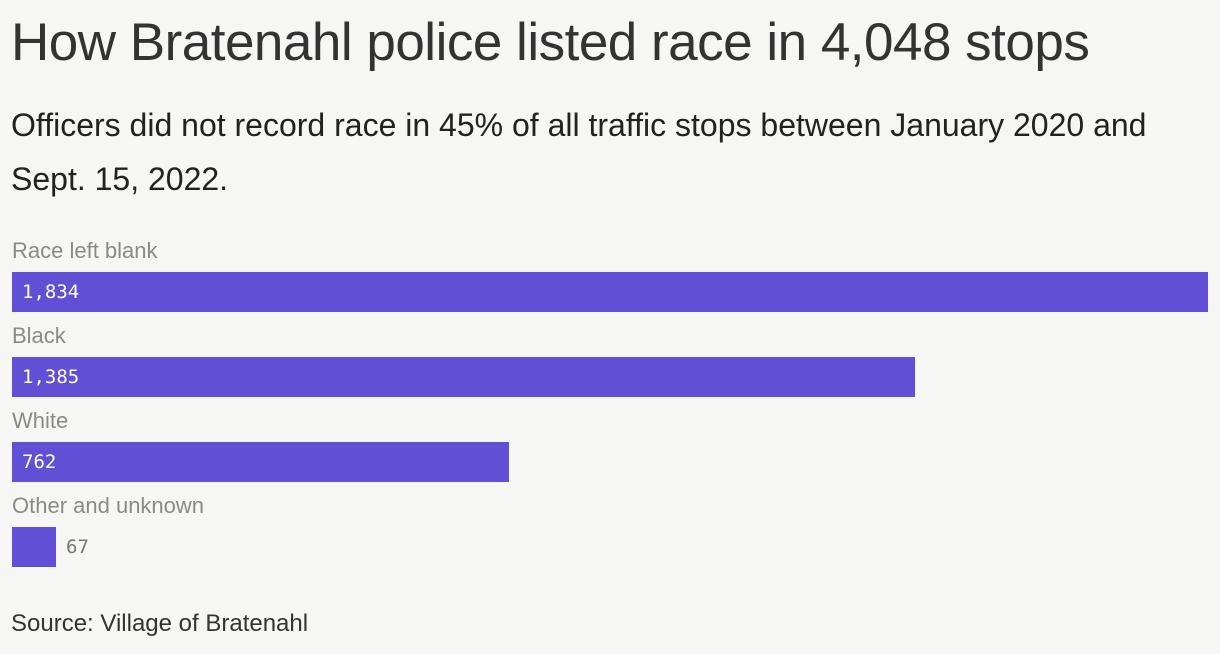  What do you see at coordinates (39, 462) in the screenshot?
I see `value-label: 762` at bounding box center [39, 462].